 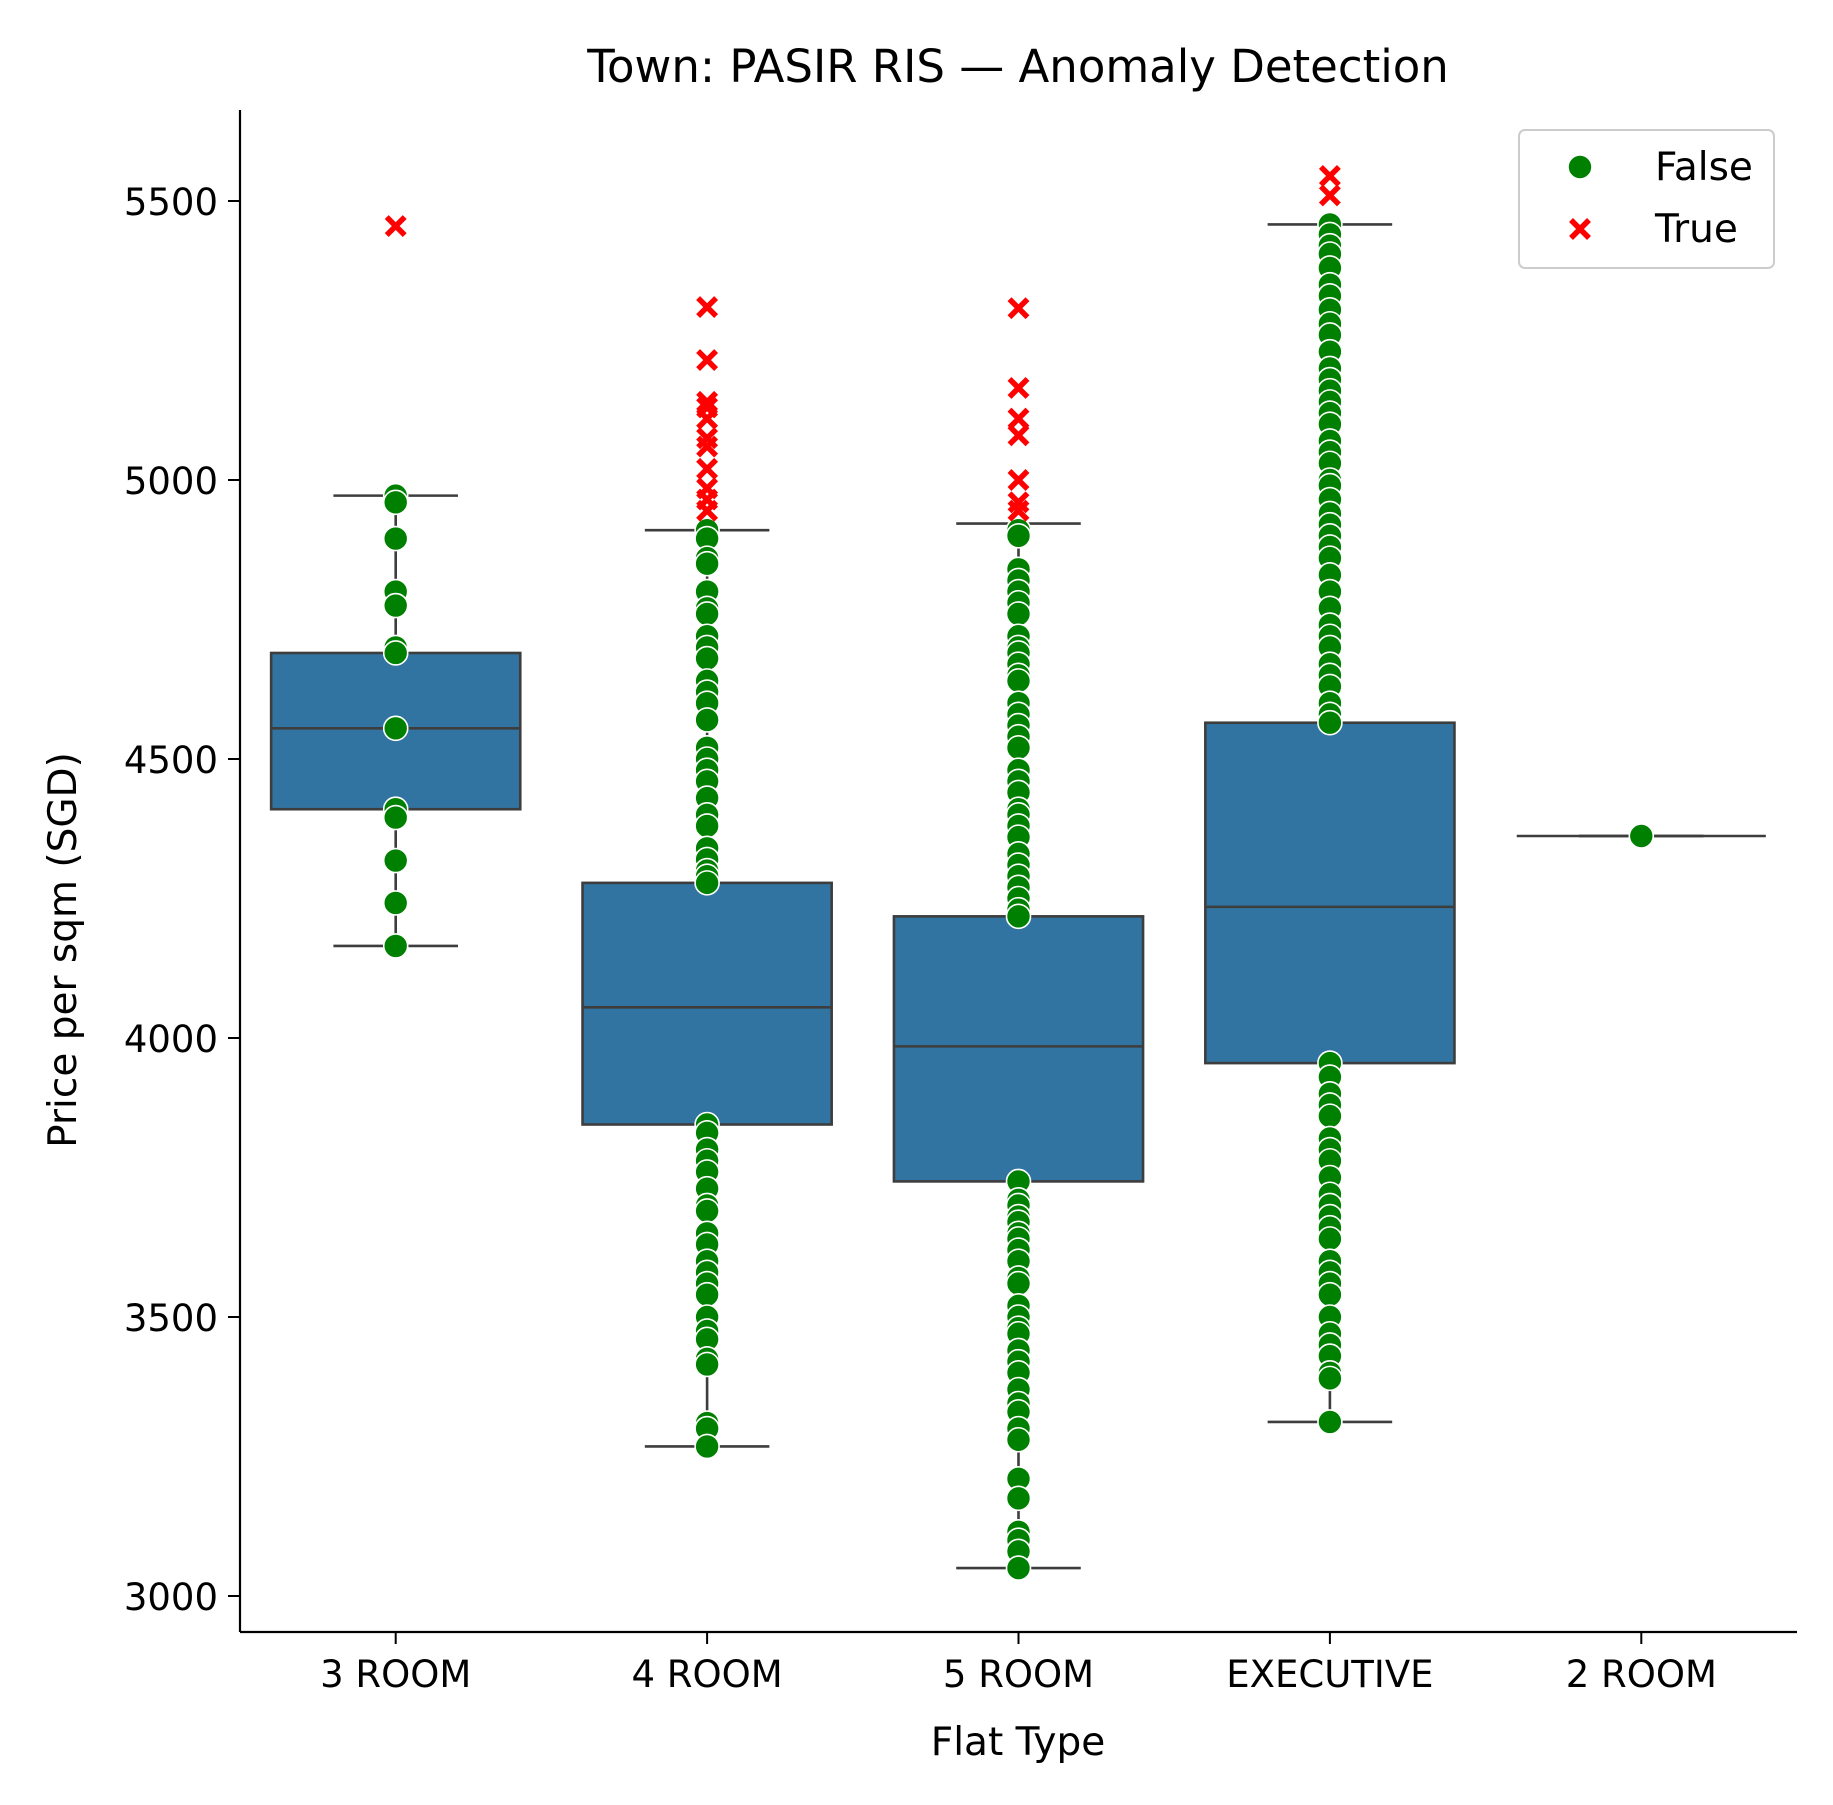 What do you see at coordinates (171, 1597) in the screenshot?
I see `y-tick-label: 3000` at bounding box center [171, 1597].